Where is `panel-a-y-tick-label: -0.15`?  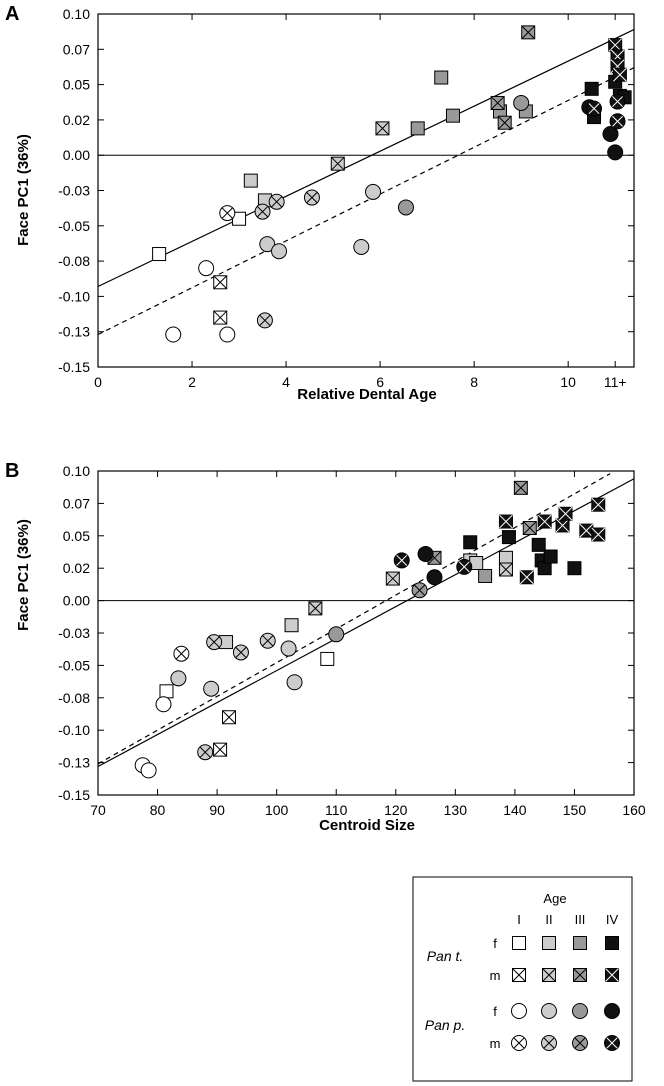 panel-a-y-tick-label: -0.15 is located at coordinates (74, 367).